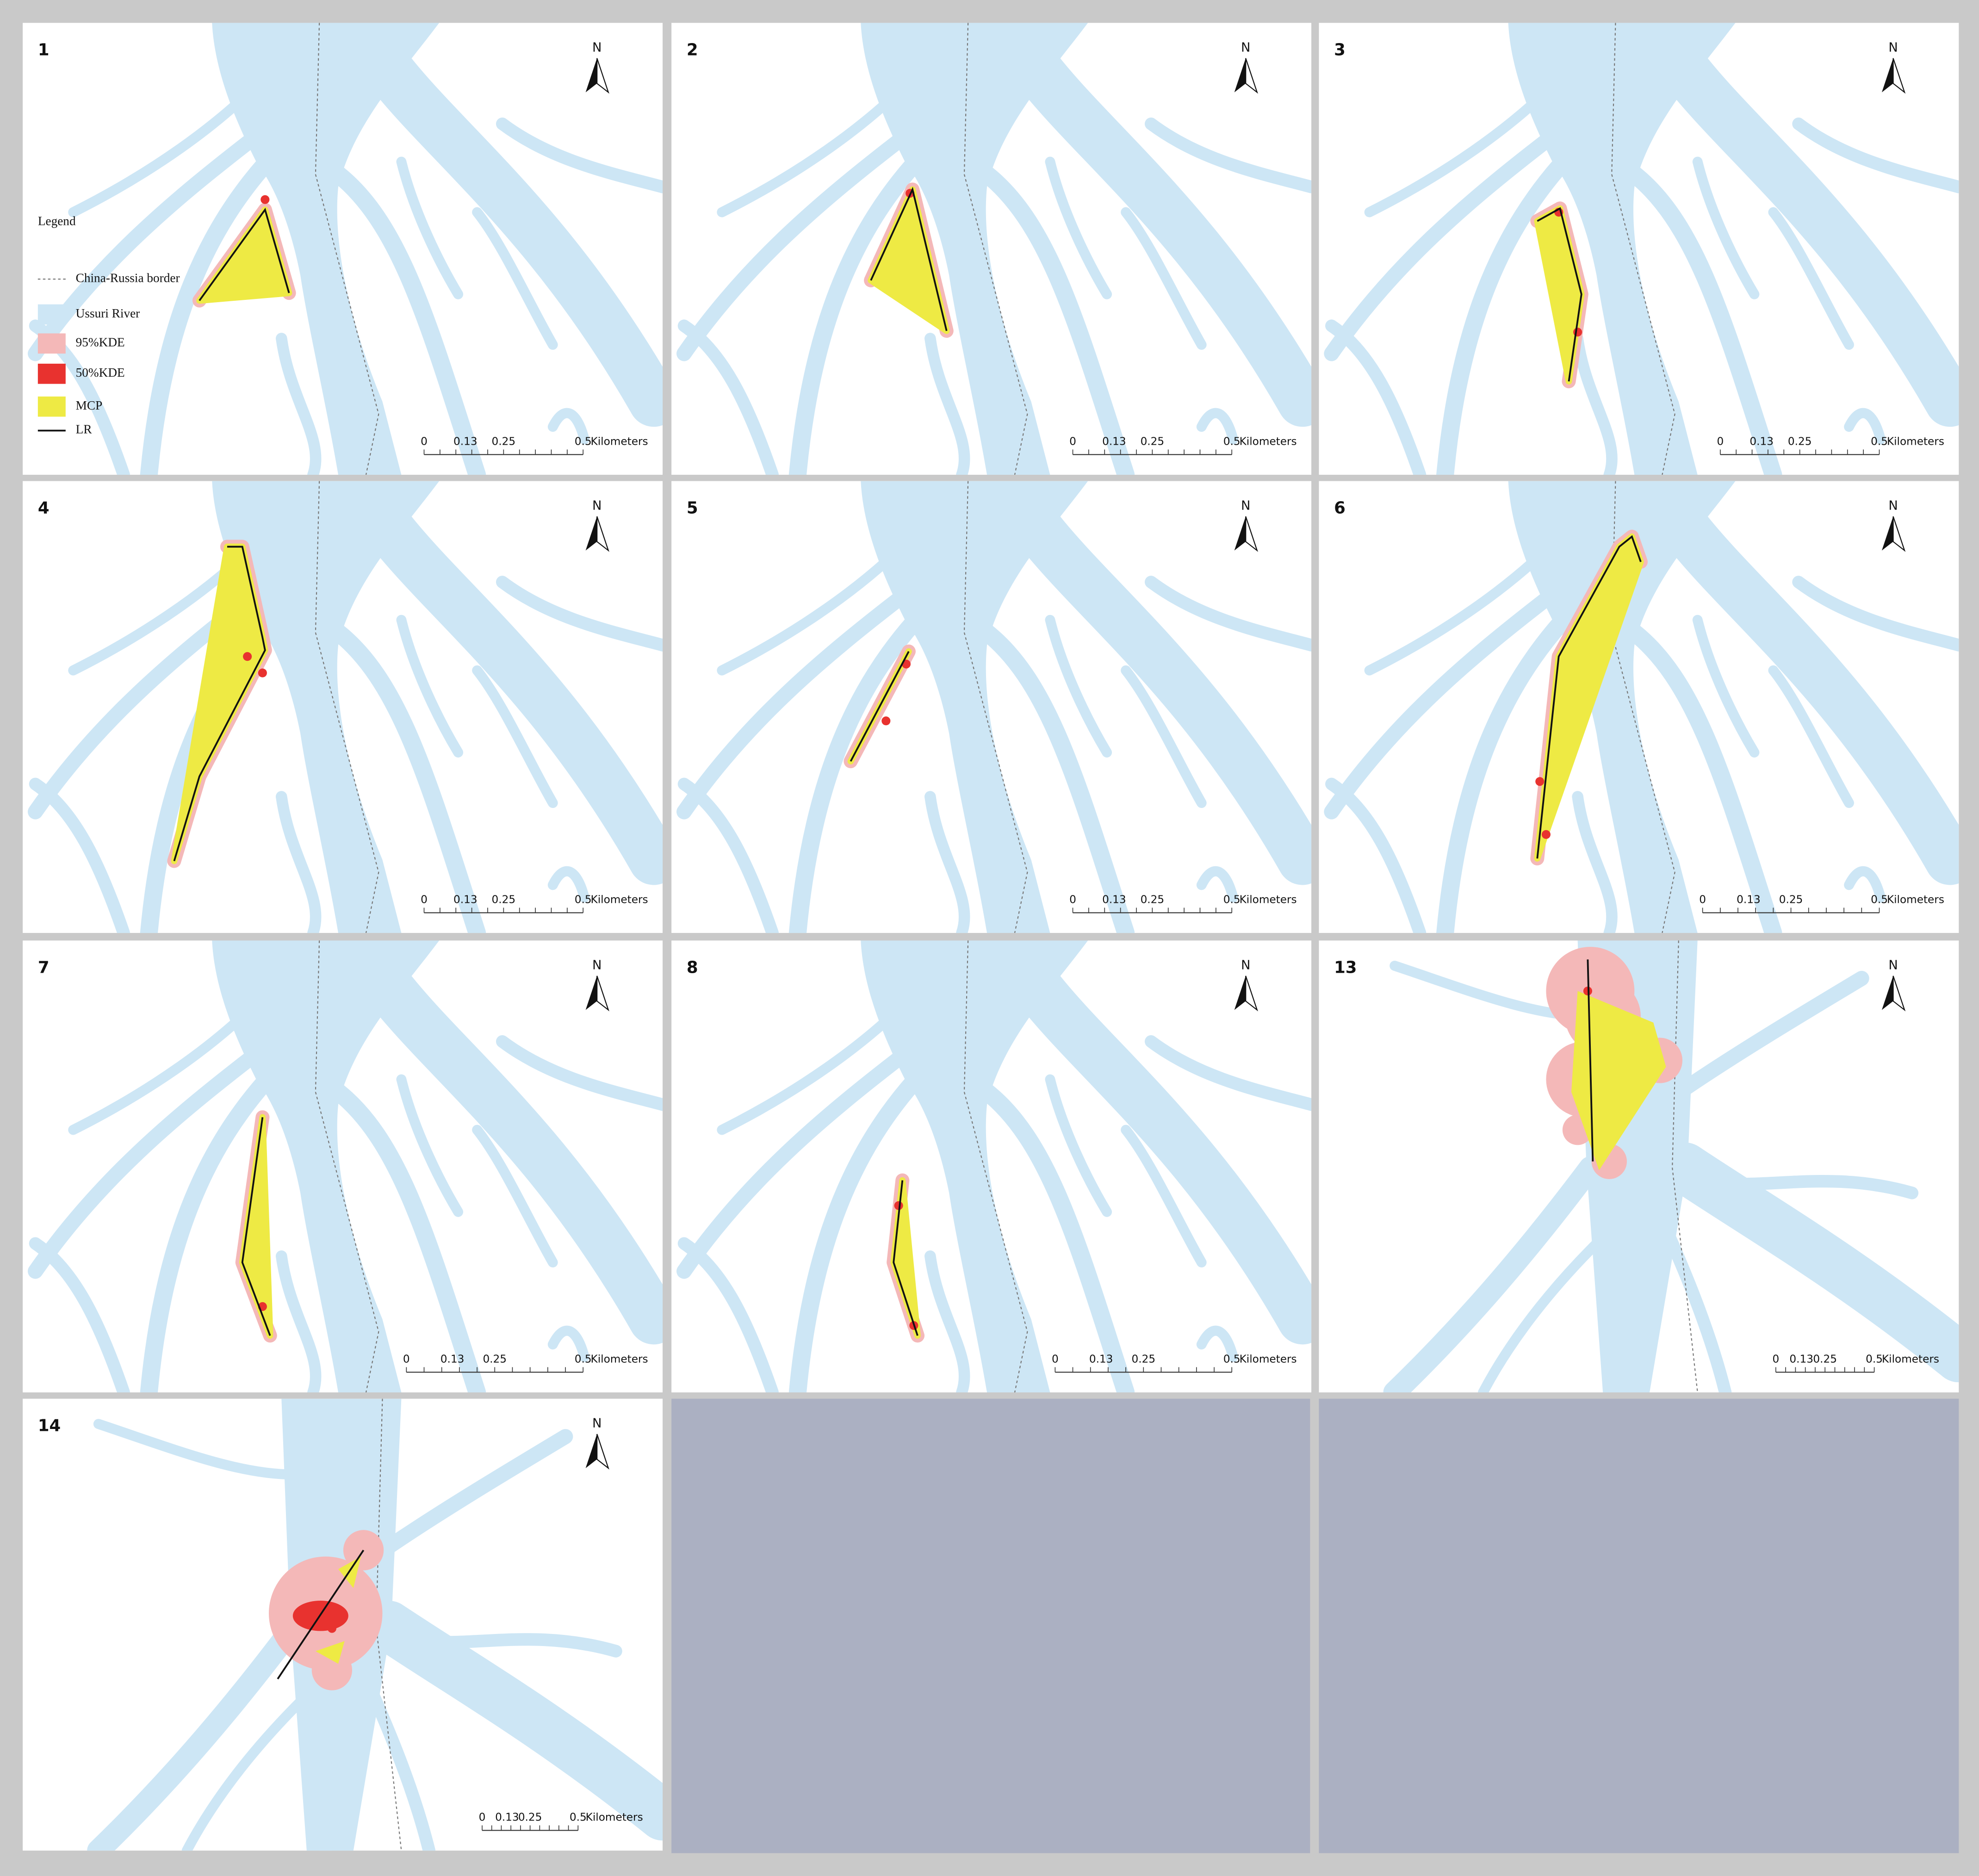 The height and width of the screenshot is (1876, 1979). What do you see at coordinates (101, 372) in the screenshot?
I see `legend-item: 50%KDE` at bounding box center [101, 372].